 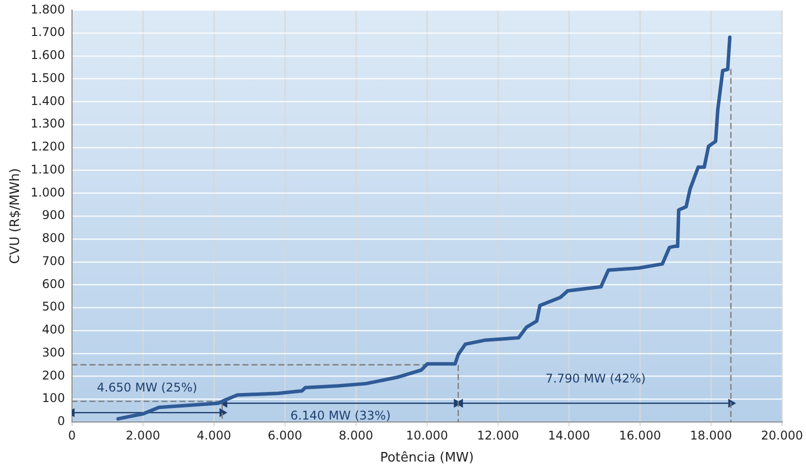 I want to click on annotation: 7.790 MW (42%), so click(x=595, y=378).